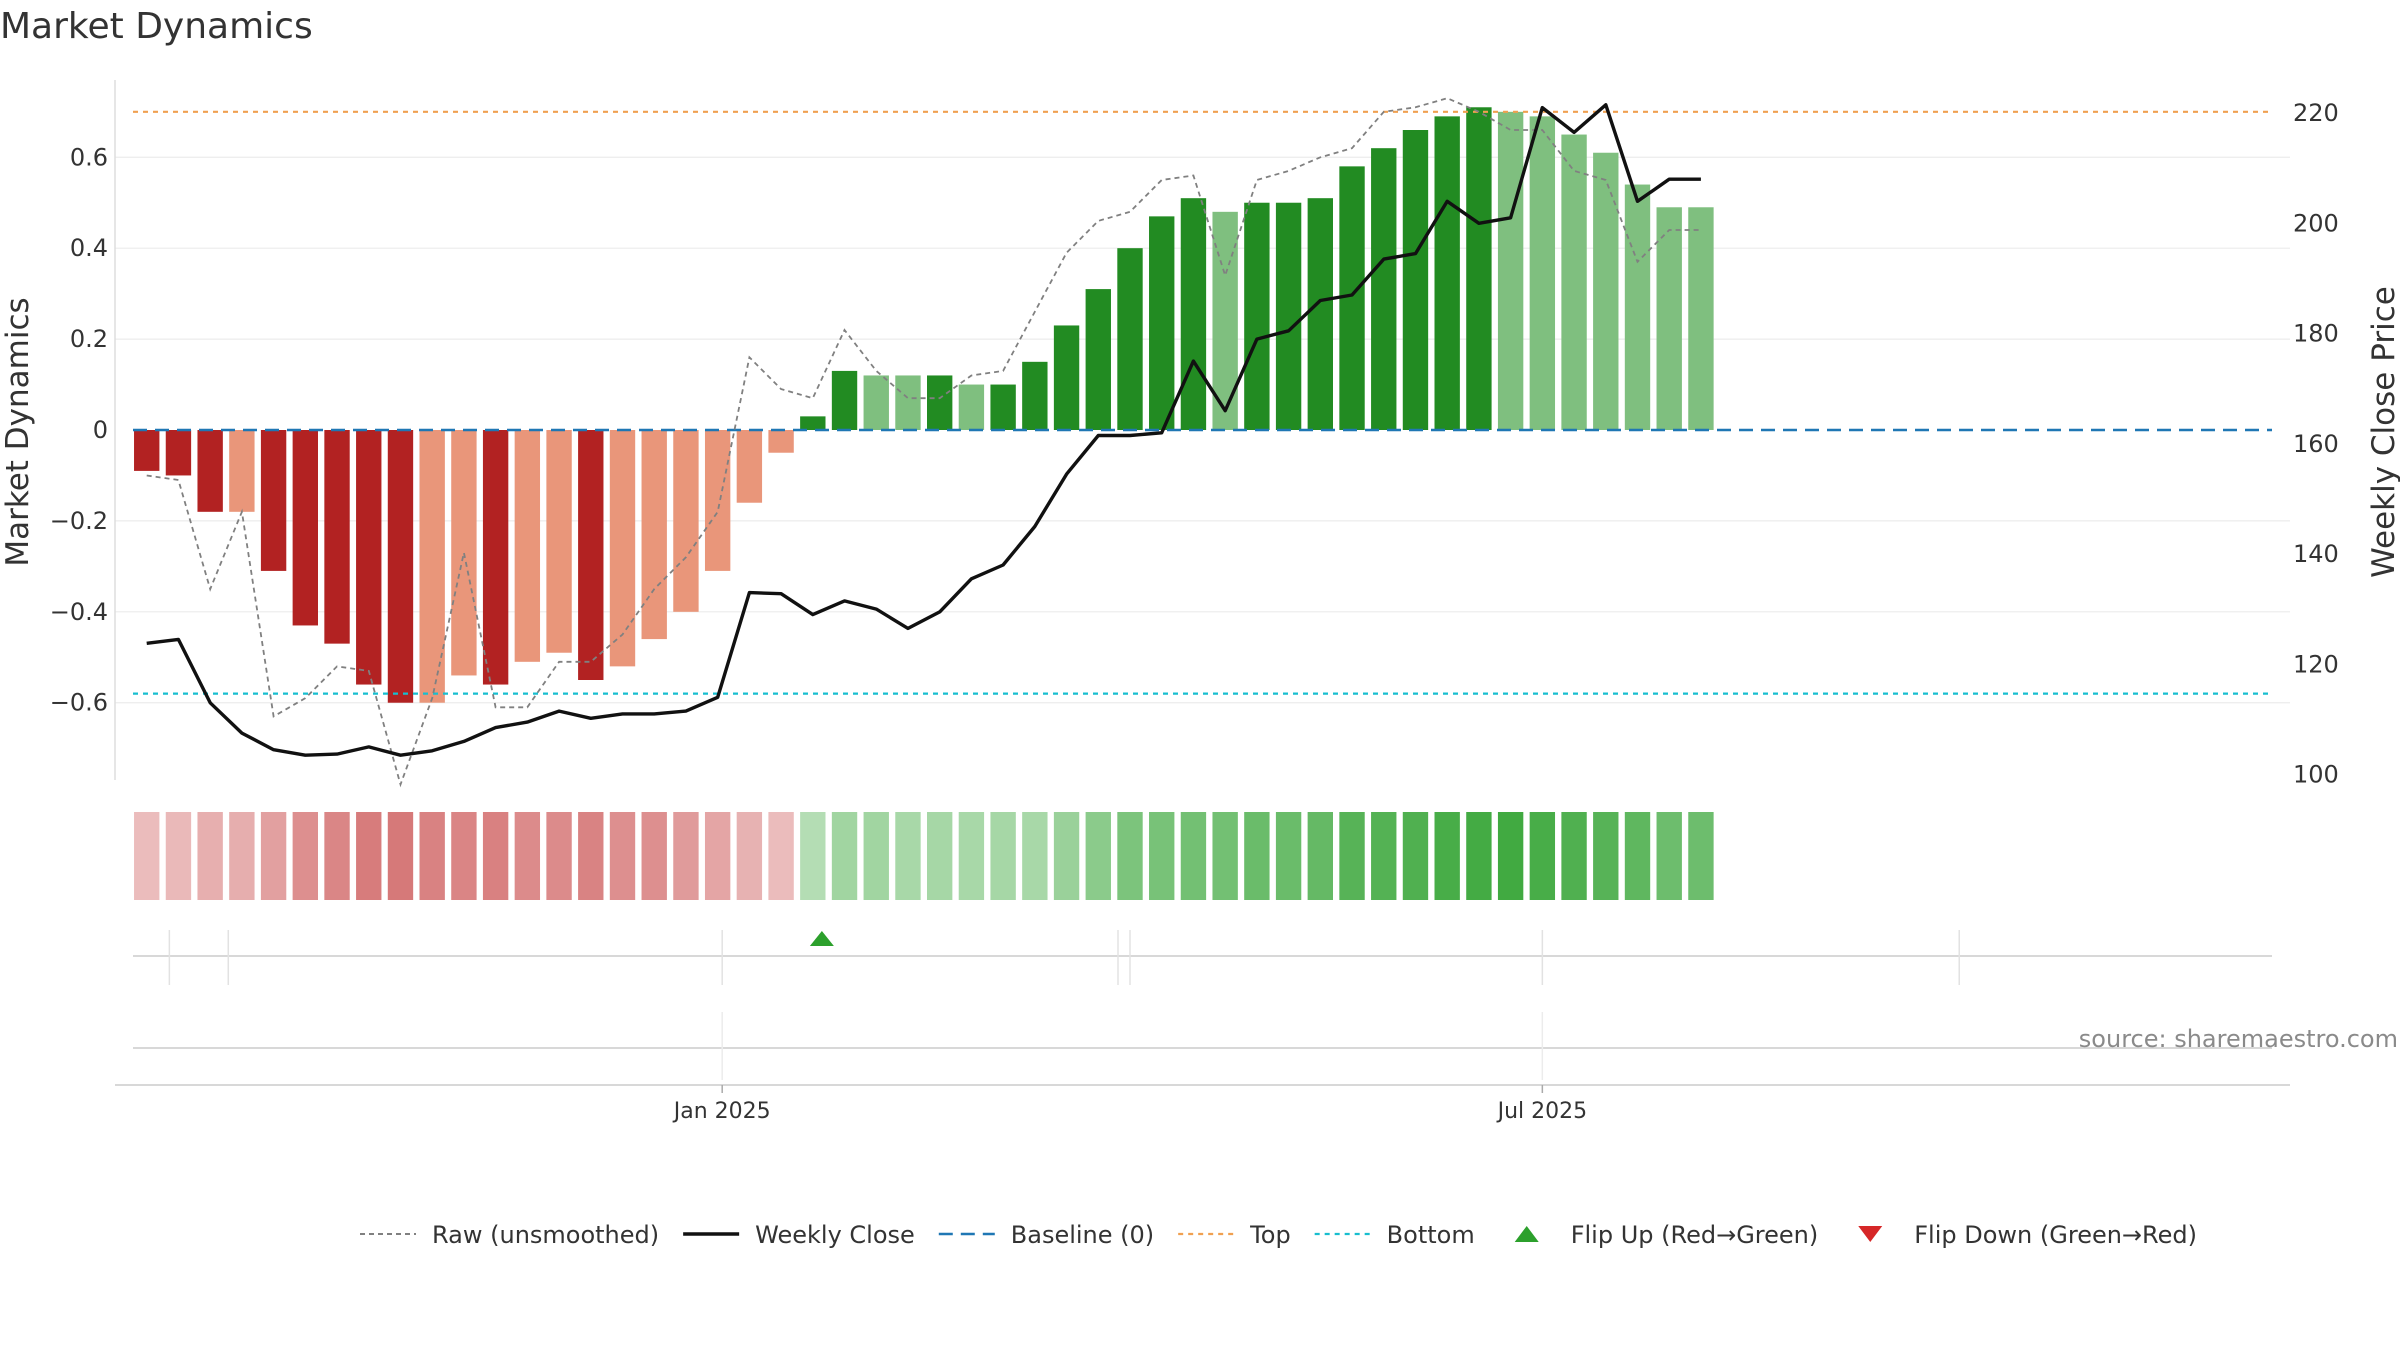  Describe the element at coordinates (89, 248) in the screenshot. I see `left-tick-label: 0.4` at that location.